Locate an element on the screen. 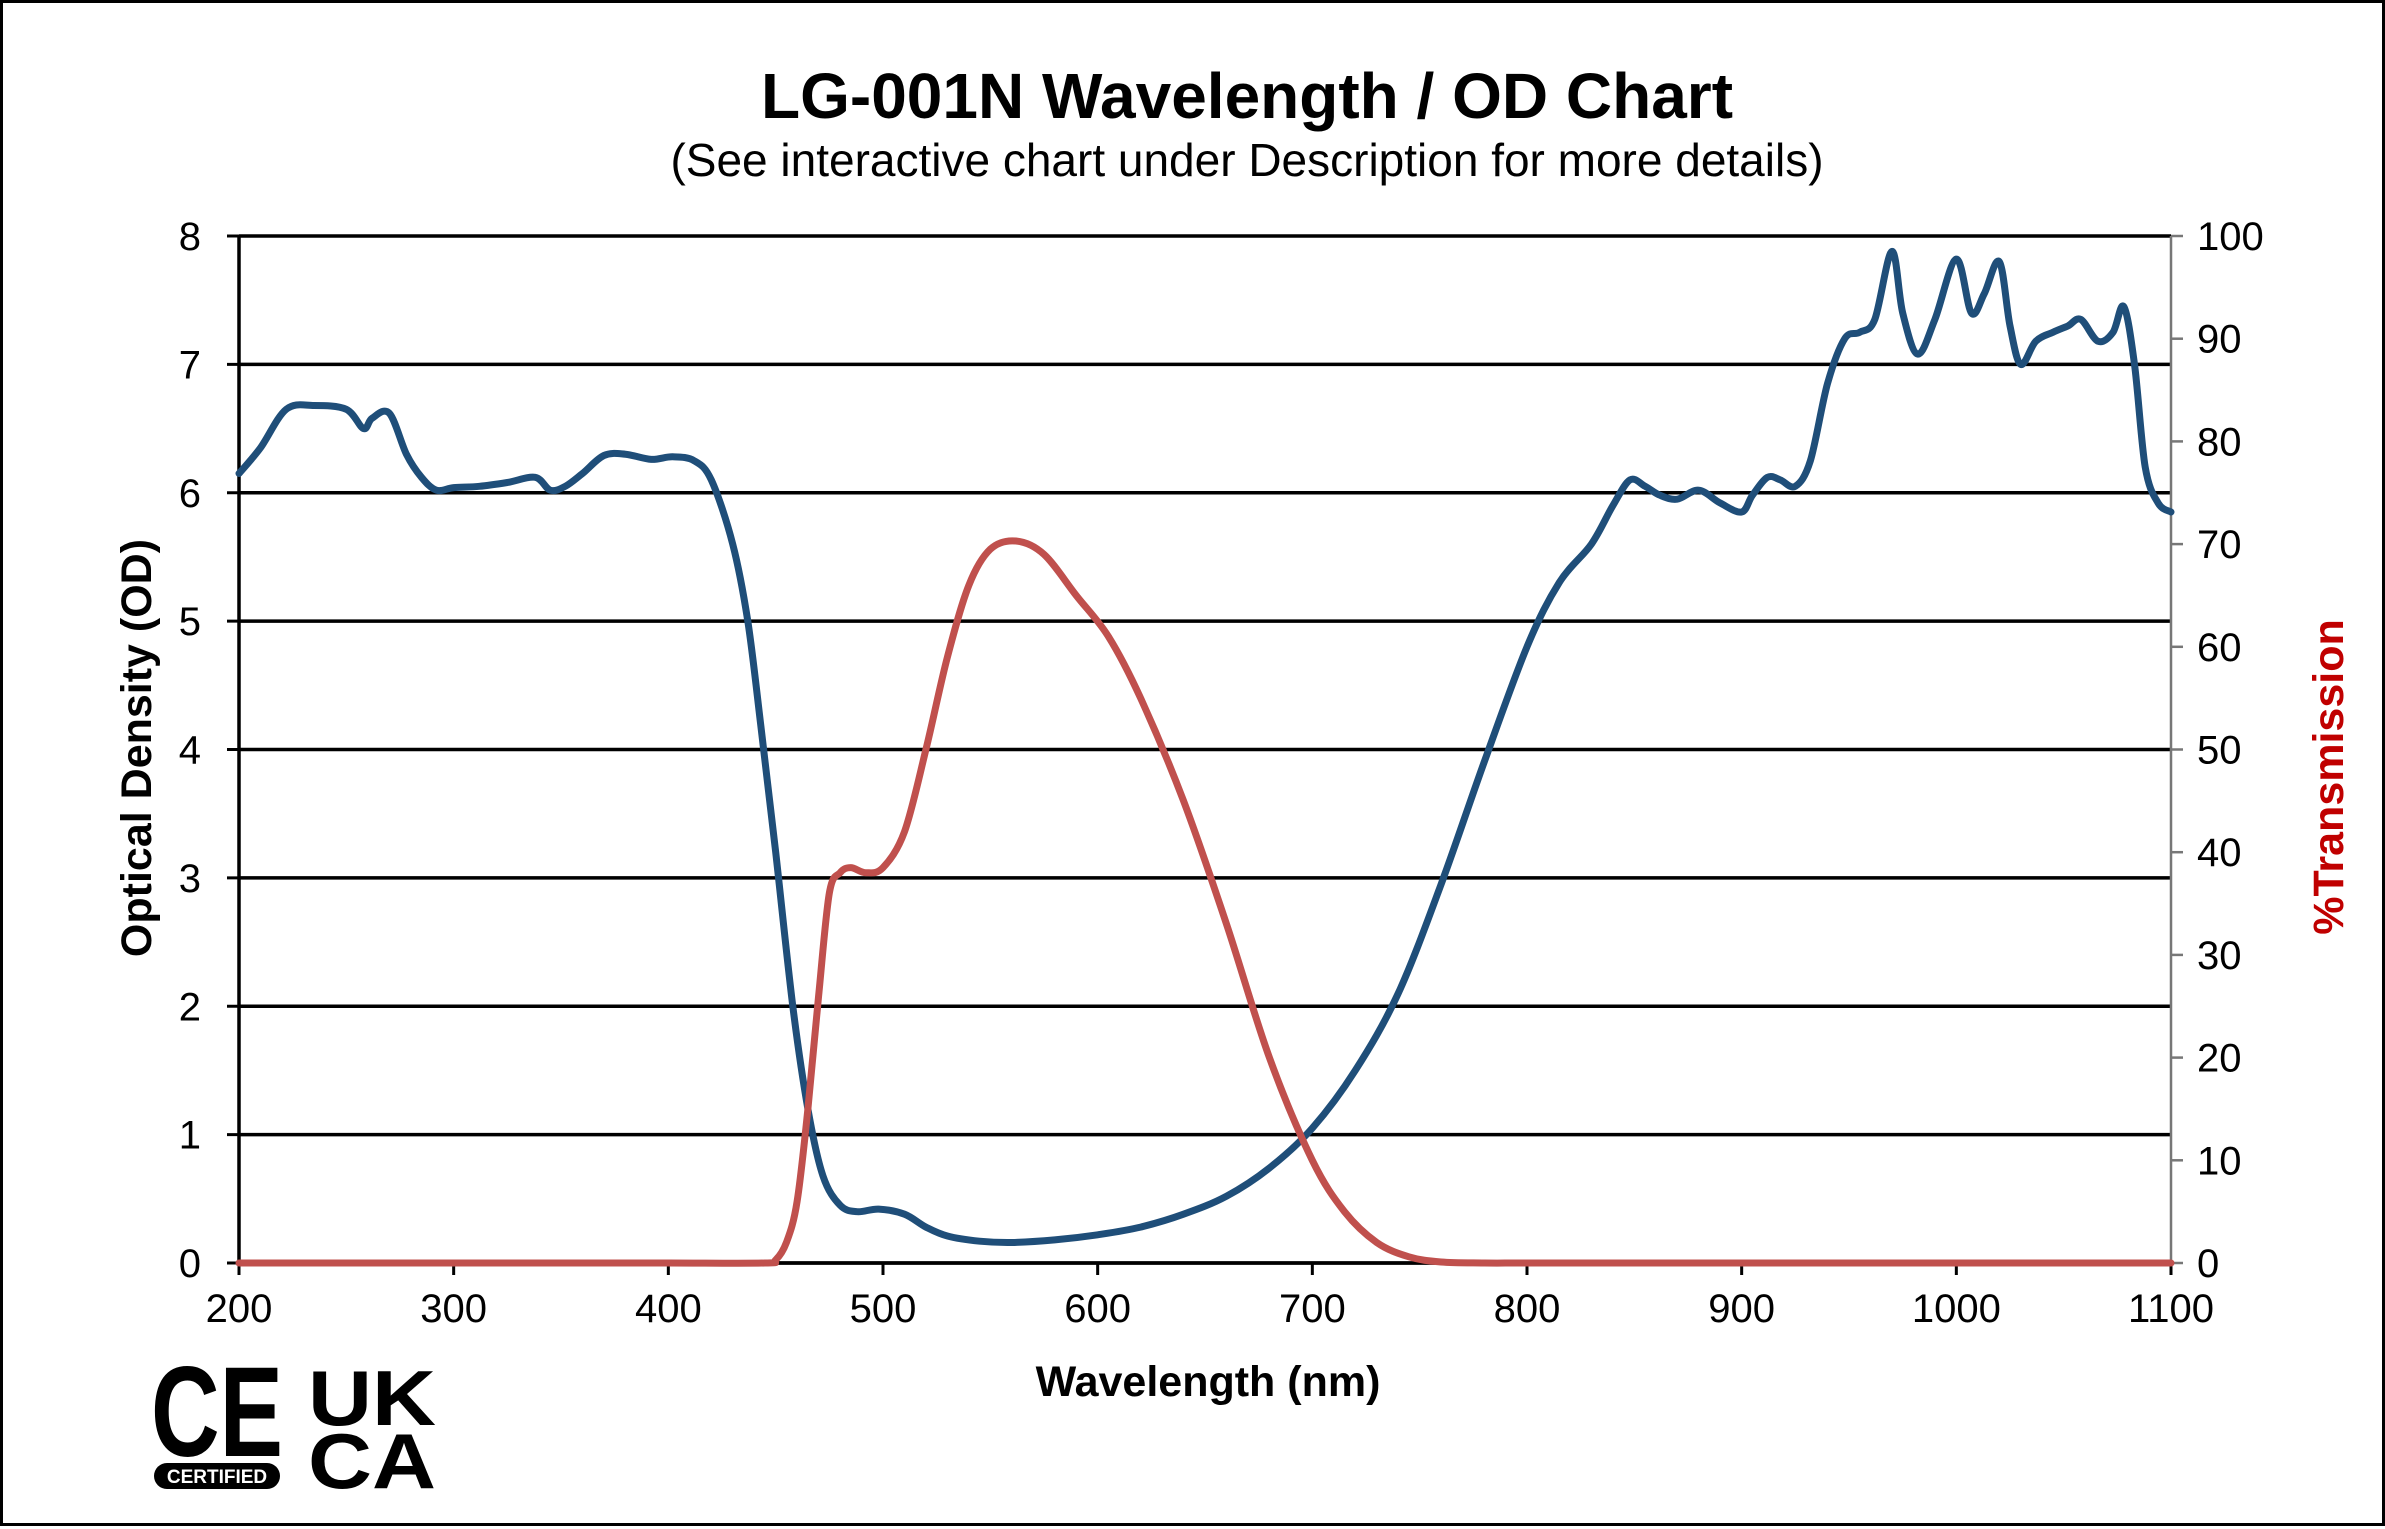  y2-tick-label: 20 is located at coordinates (2219, 1059).